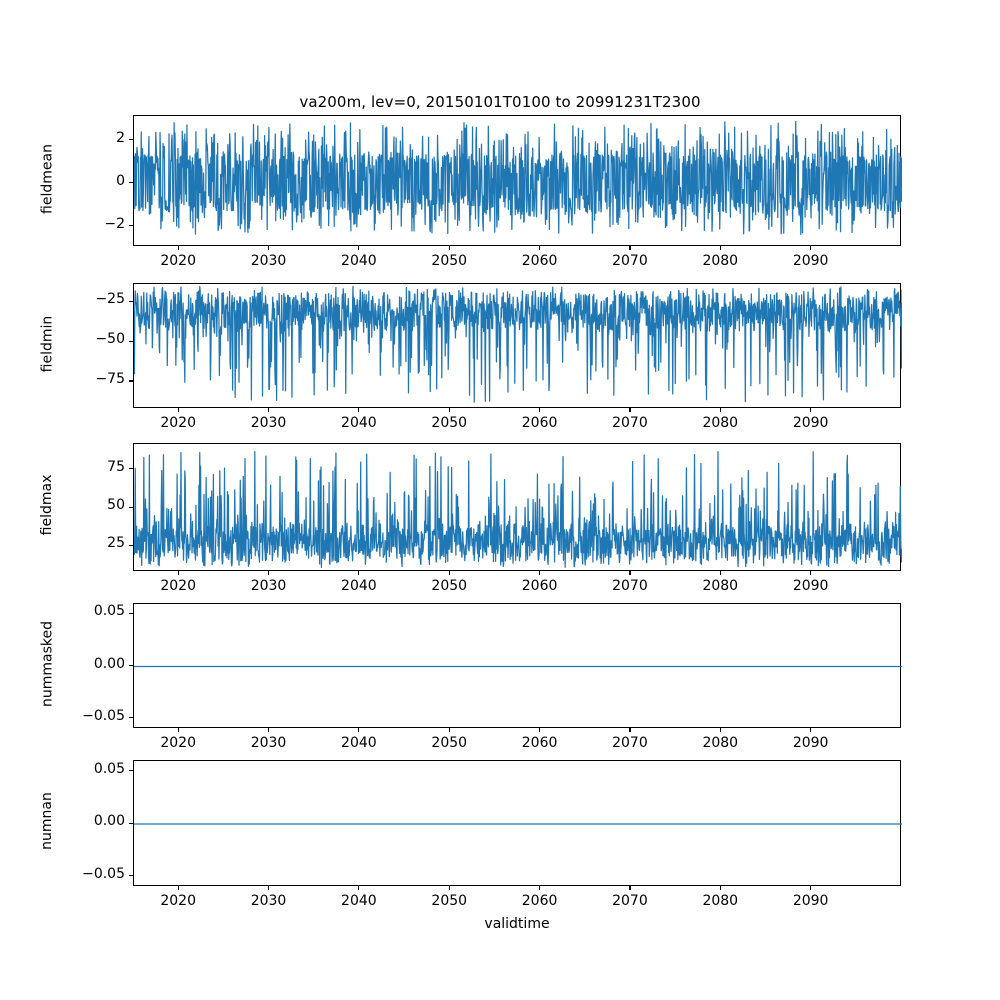 This screenshot has height=1000, width=1000. What do you see at coordinates (630, 743) in the screenshot?
I see `xtick-label-nummasked-5: 2070` at bounding box center [630, 743].